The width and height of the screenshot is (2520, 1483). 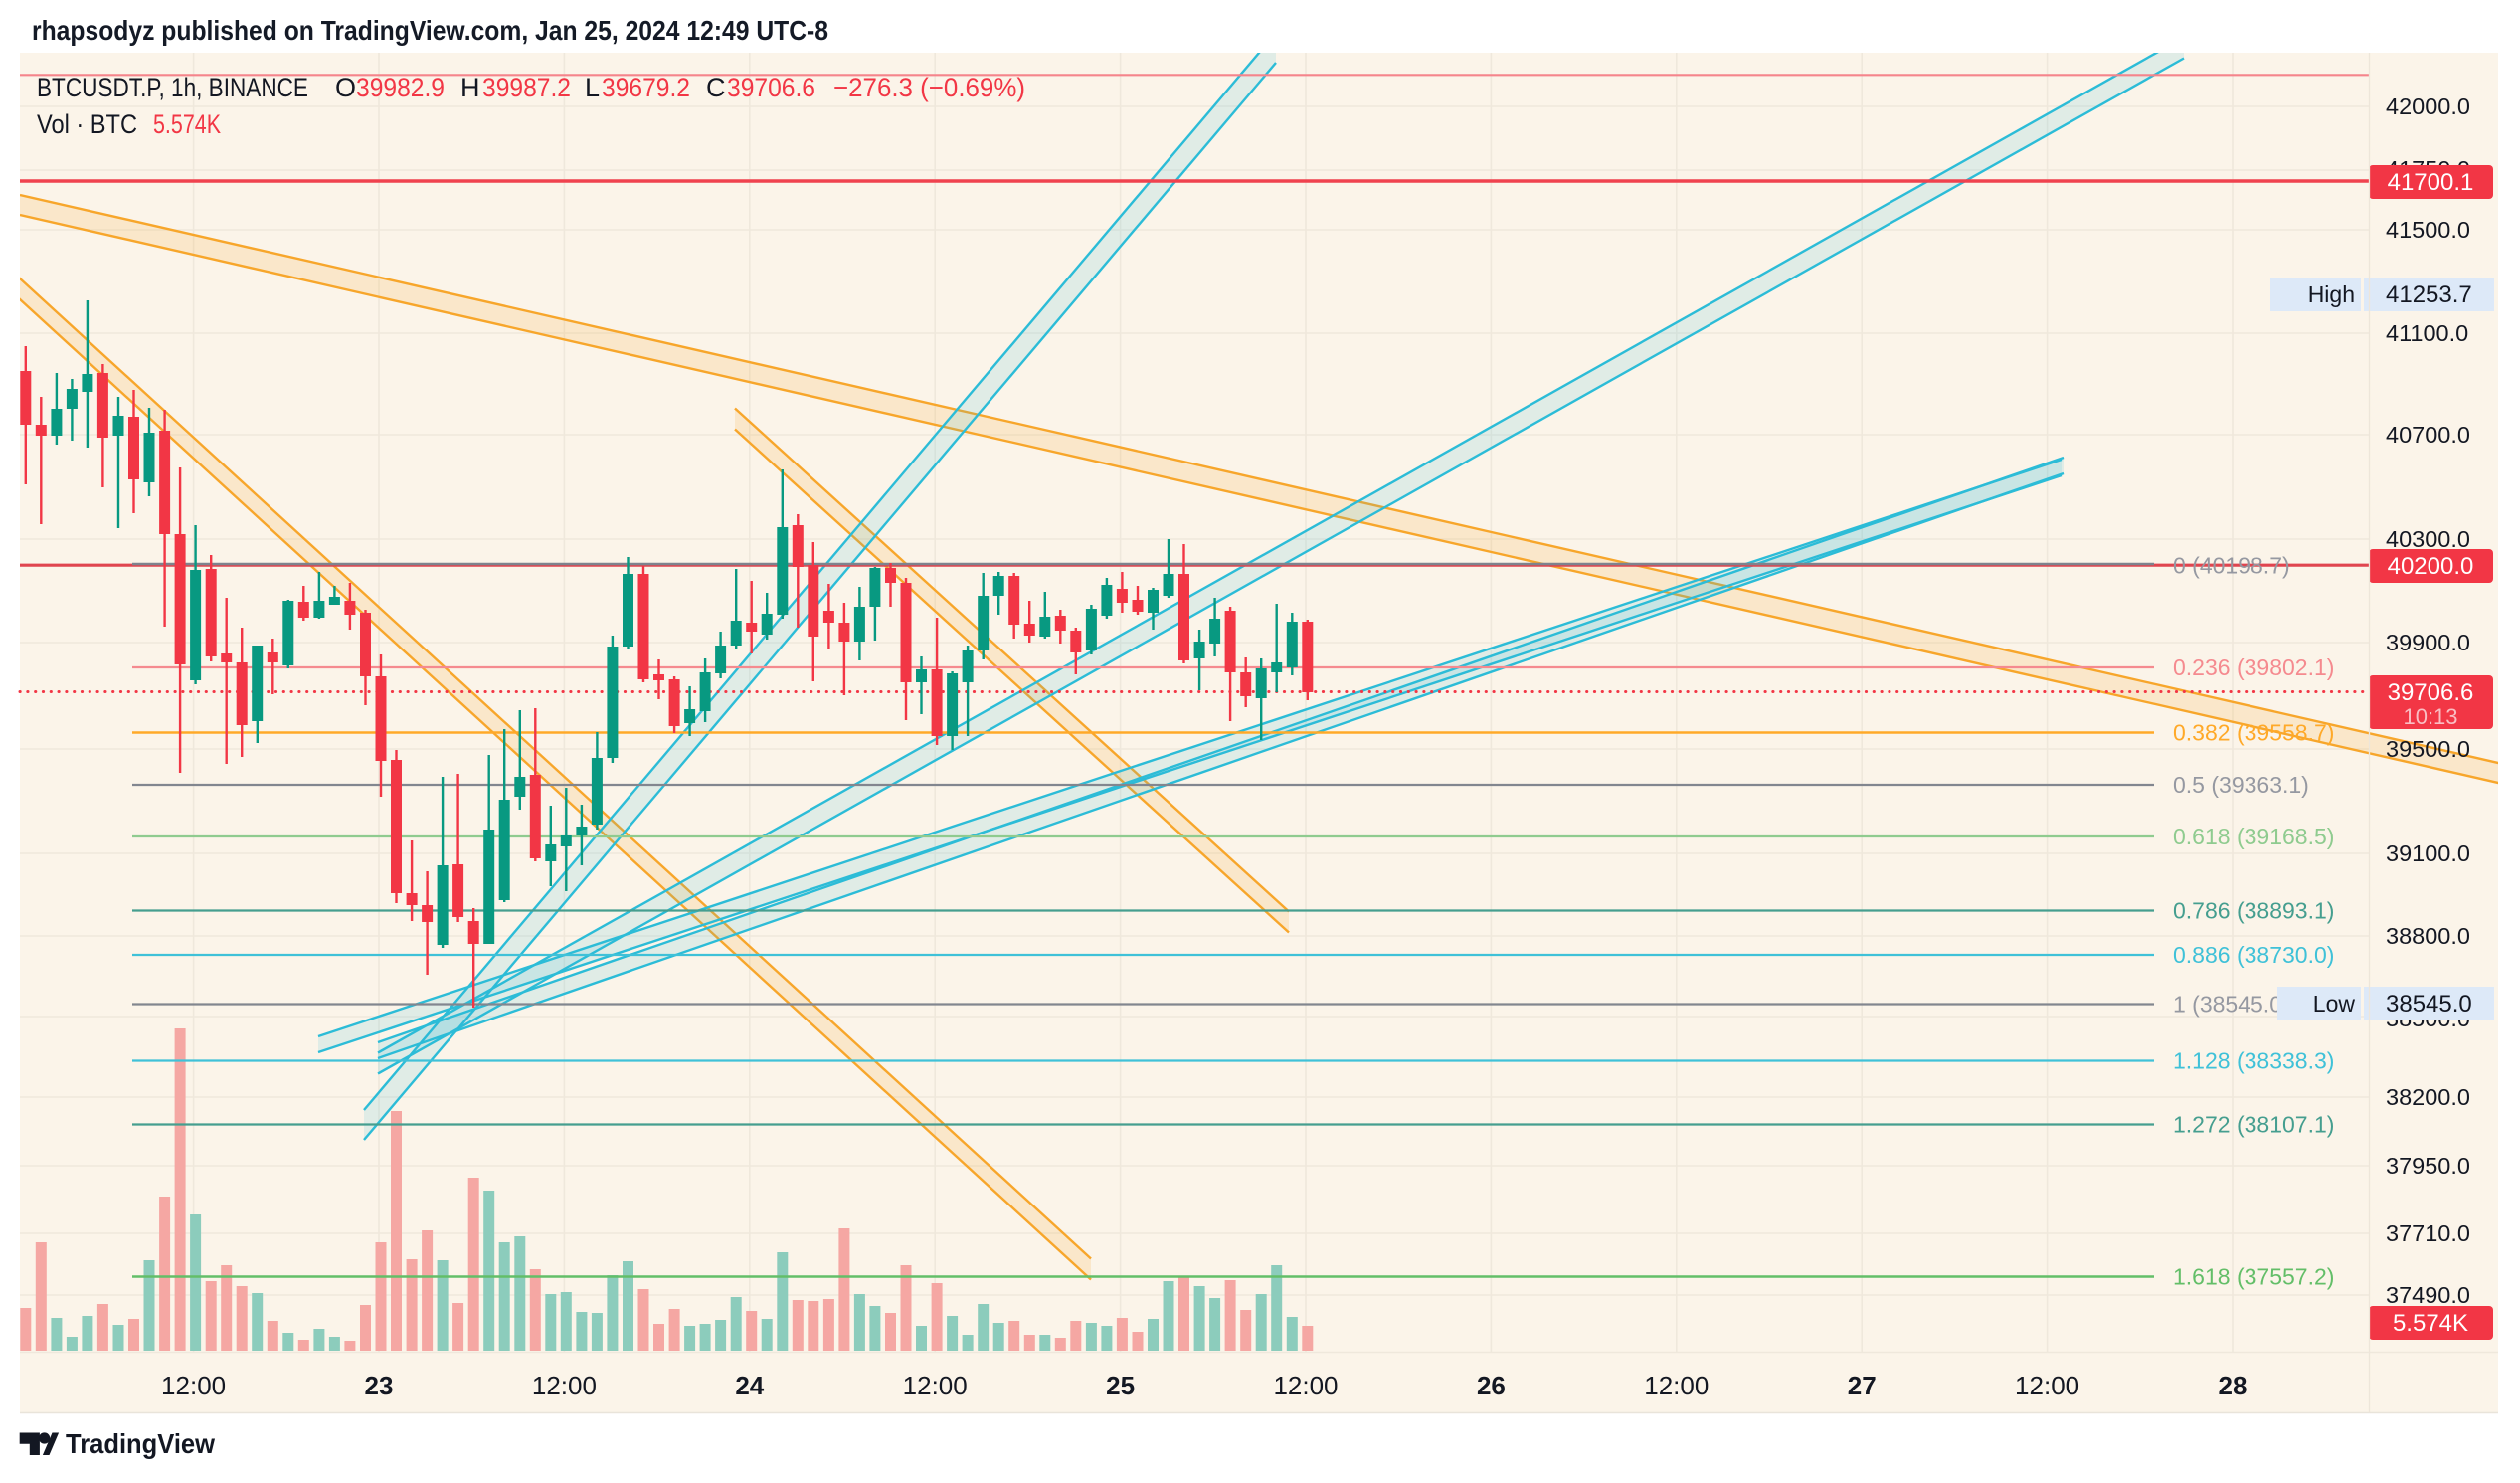 I want to click on svg-text: 25, so click(x=1120, y=1385).